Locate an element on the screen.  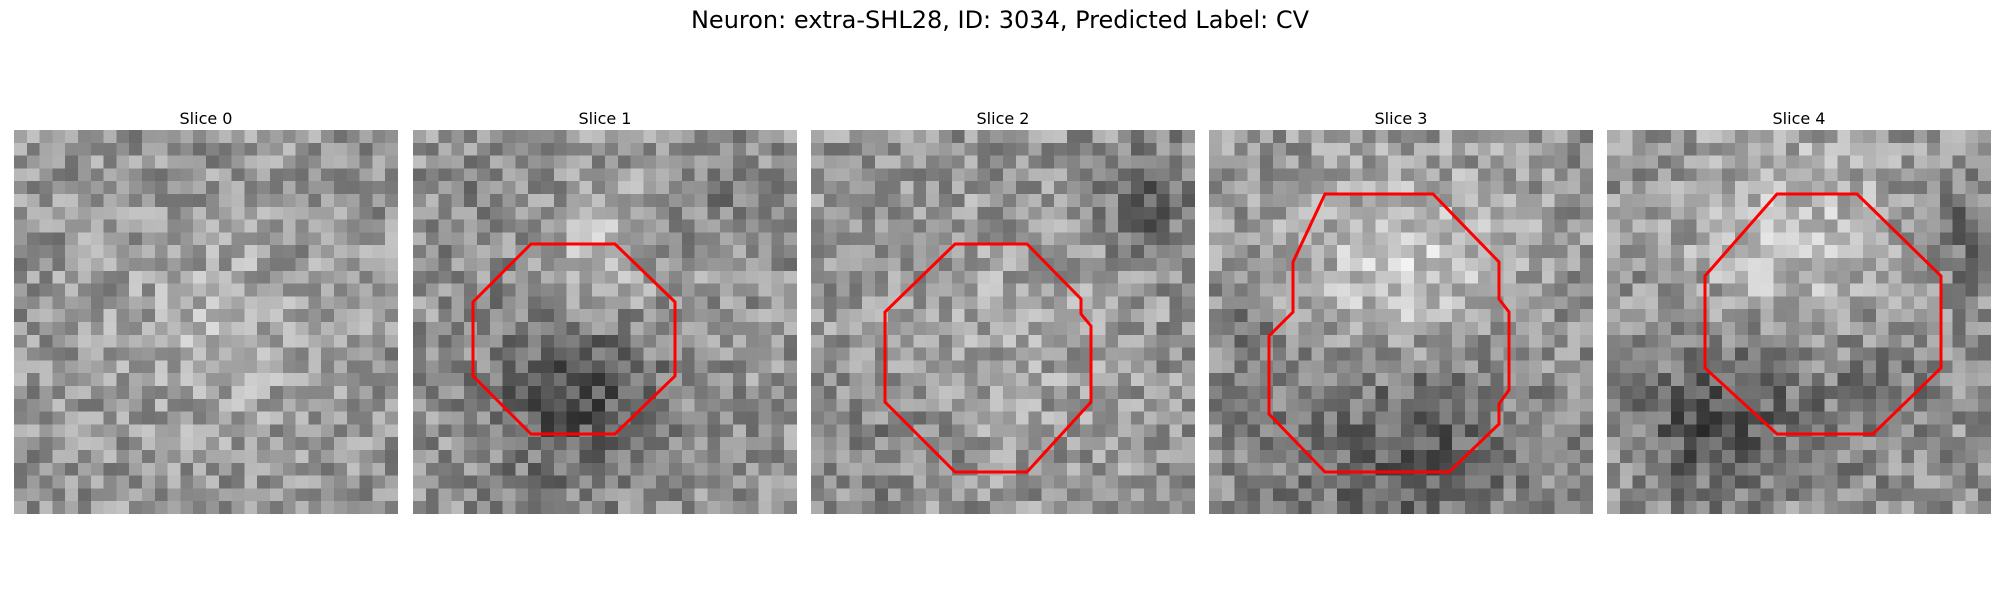
slice-title-3: Slice 3 is located at coordinates (1401, 118).